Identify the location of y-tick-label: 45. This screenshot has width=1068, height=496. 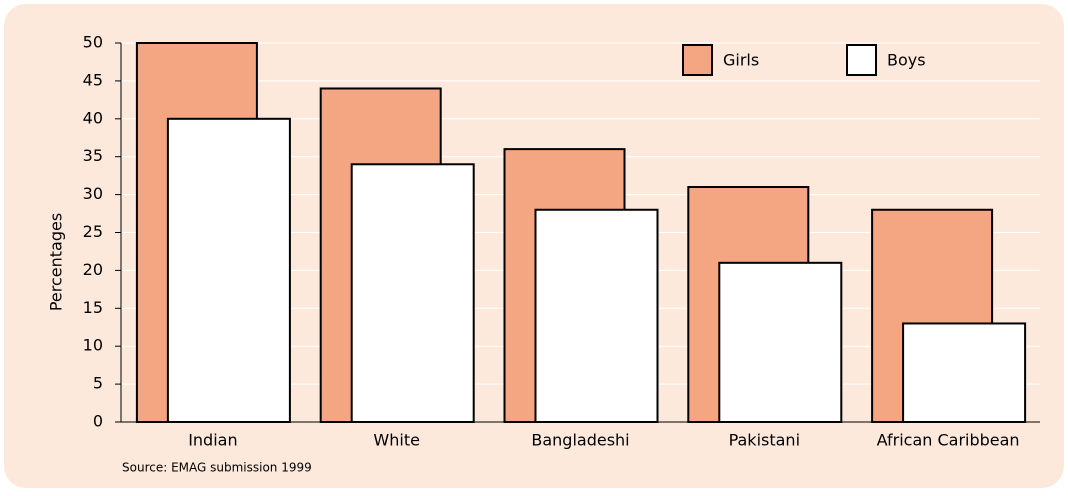
(93, 79).